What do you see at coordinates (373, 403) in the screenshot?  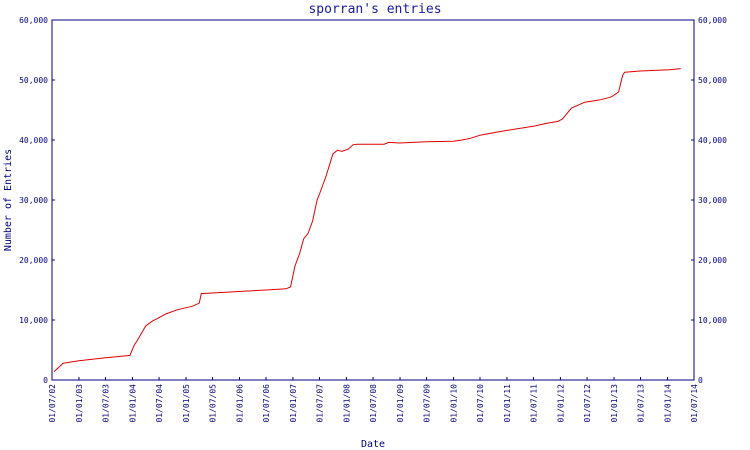 I see `x-tick-label: 01/07/08` at bounding box center [373, 403].